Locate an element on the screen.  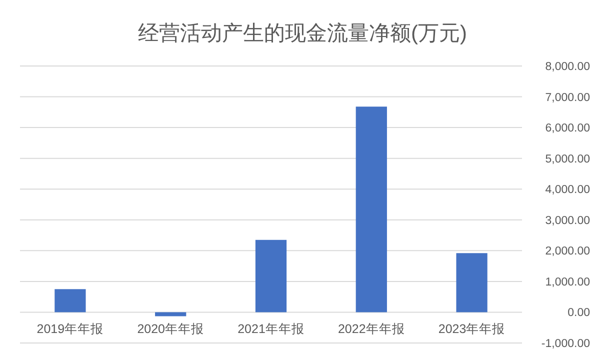
y-tick-label: 8,000.00 is located at coordinates (567, 67).